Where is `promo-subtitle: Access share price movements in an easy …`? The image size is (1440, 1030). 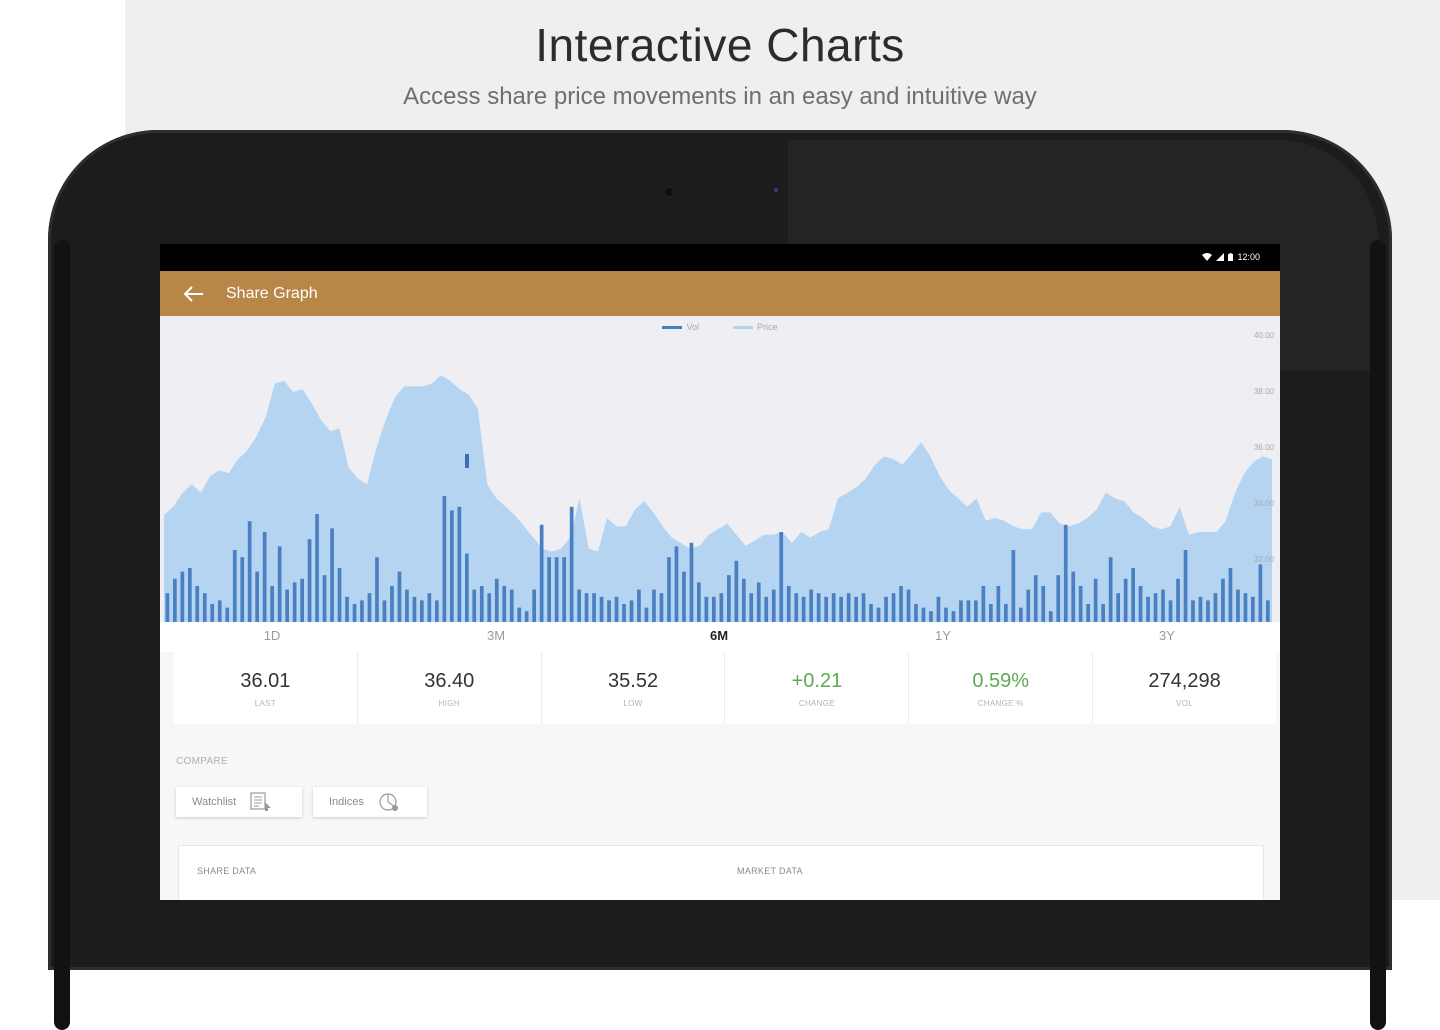 promo-subtitle: Access share price movements in an easy … is located at coordinates (720, 96).